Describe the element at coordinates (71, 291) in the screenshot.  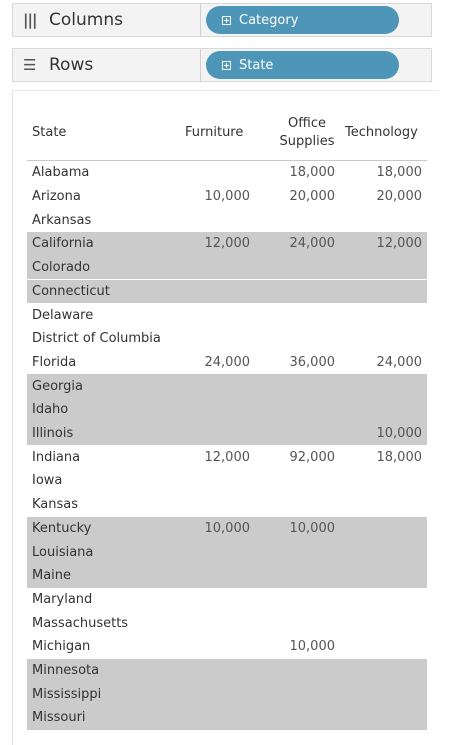
I see `state-cell: Connecticut` at that location.